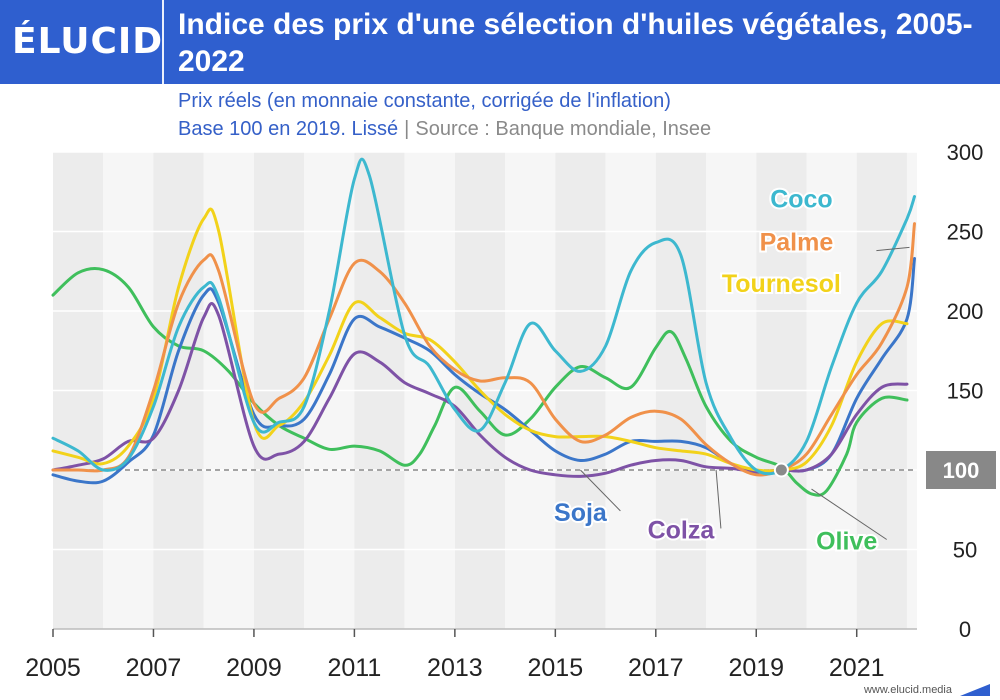 This screenshot has width=1000, height=700. Describe the element at coordinates (801, 200) in the screenshot. I see `series-label-coco: Coco` at that location.